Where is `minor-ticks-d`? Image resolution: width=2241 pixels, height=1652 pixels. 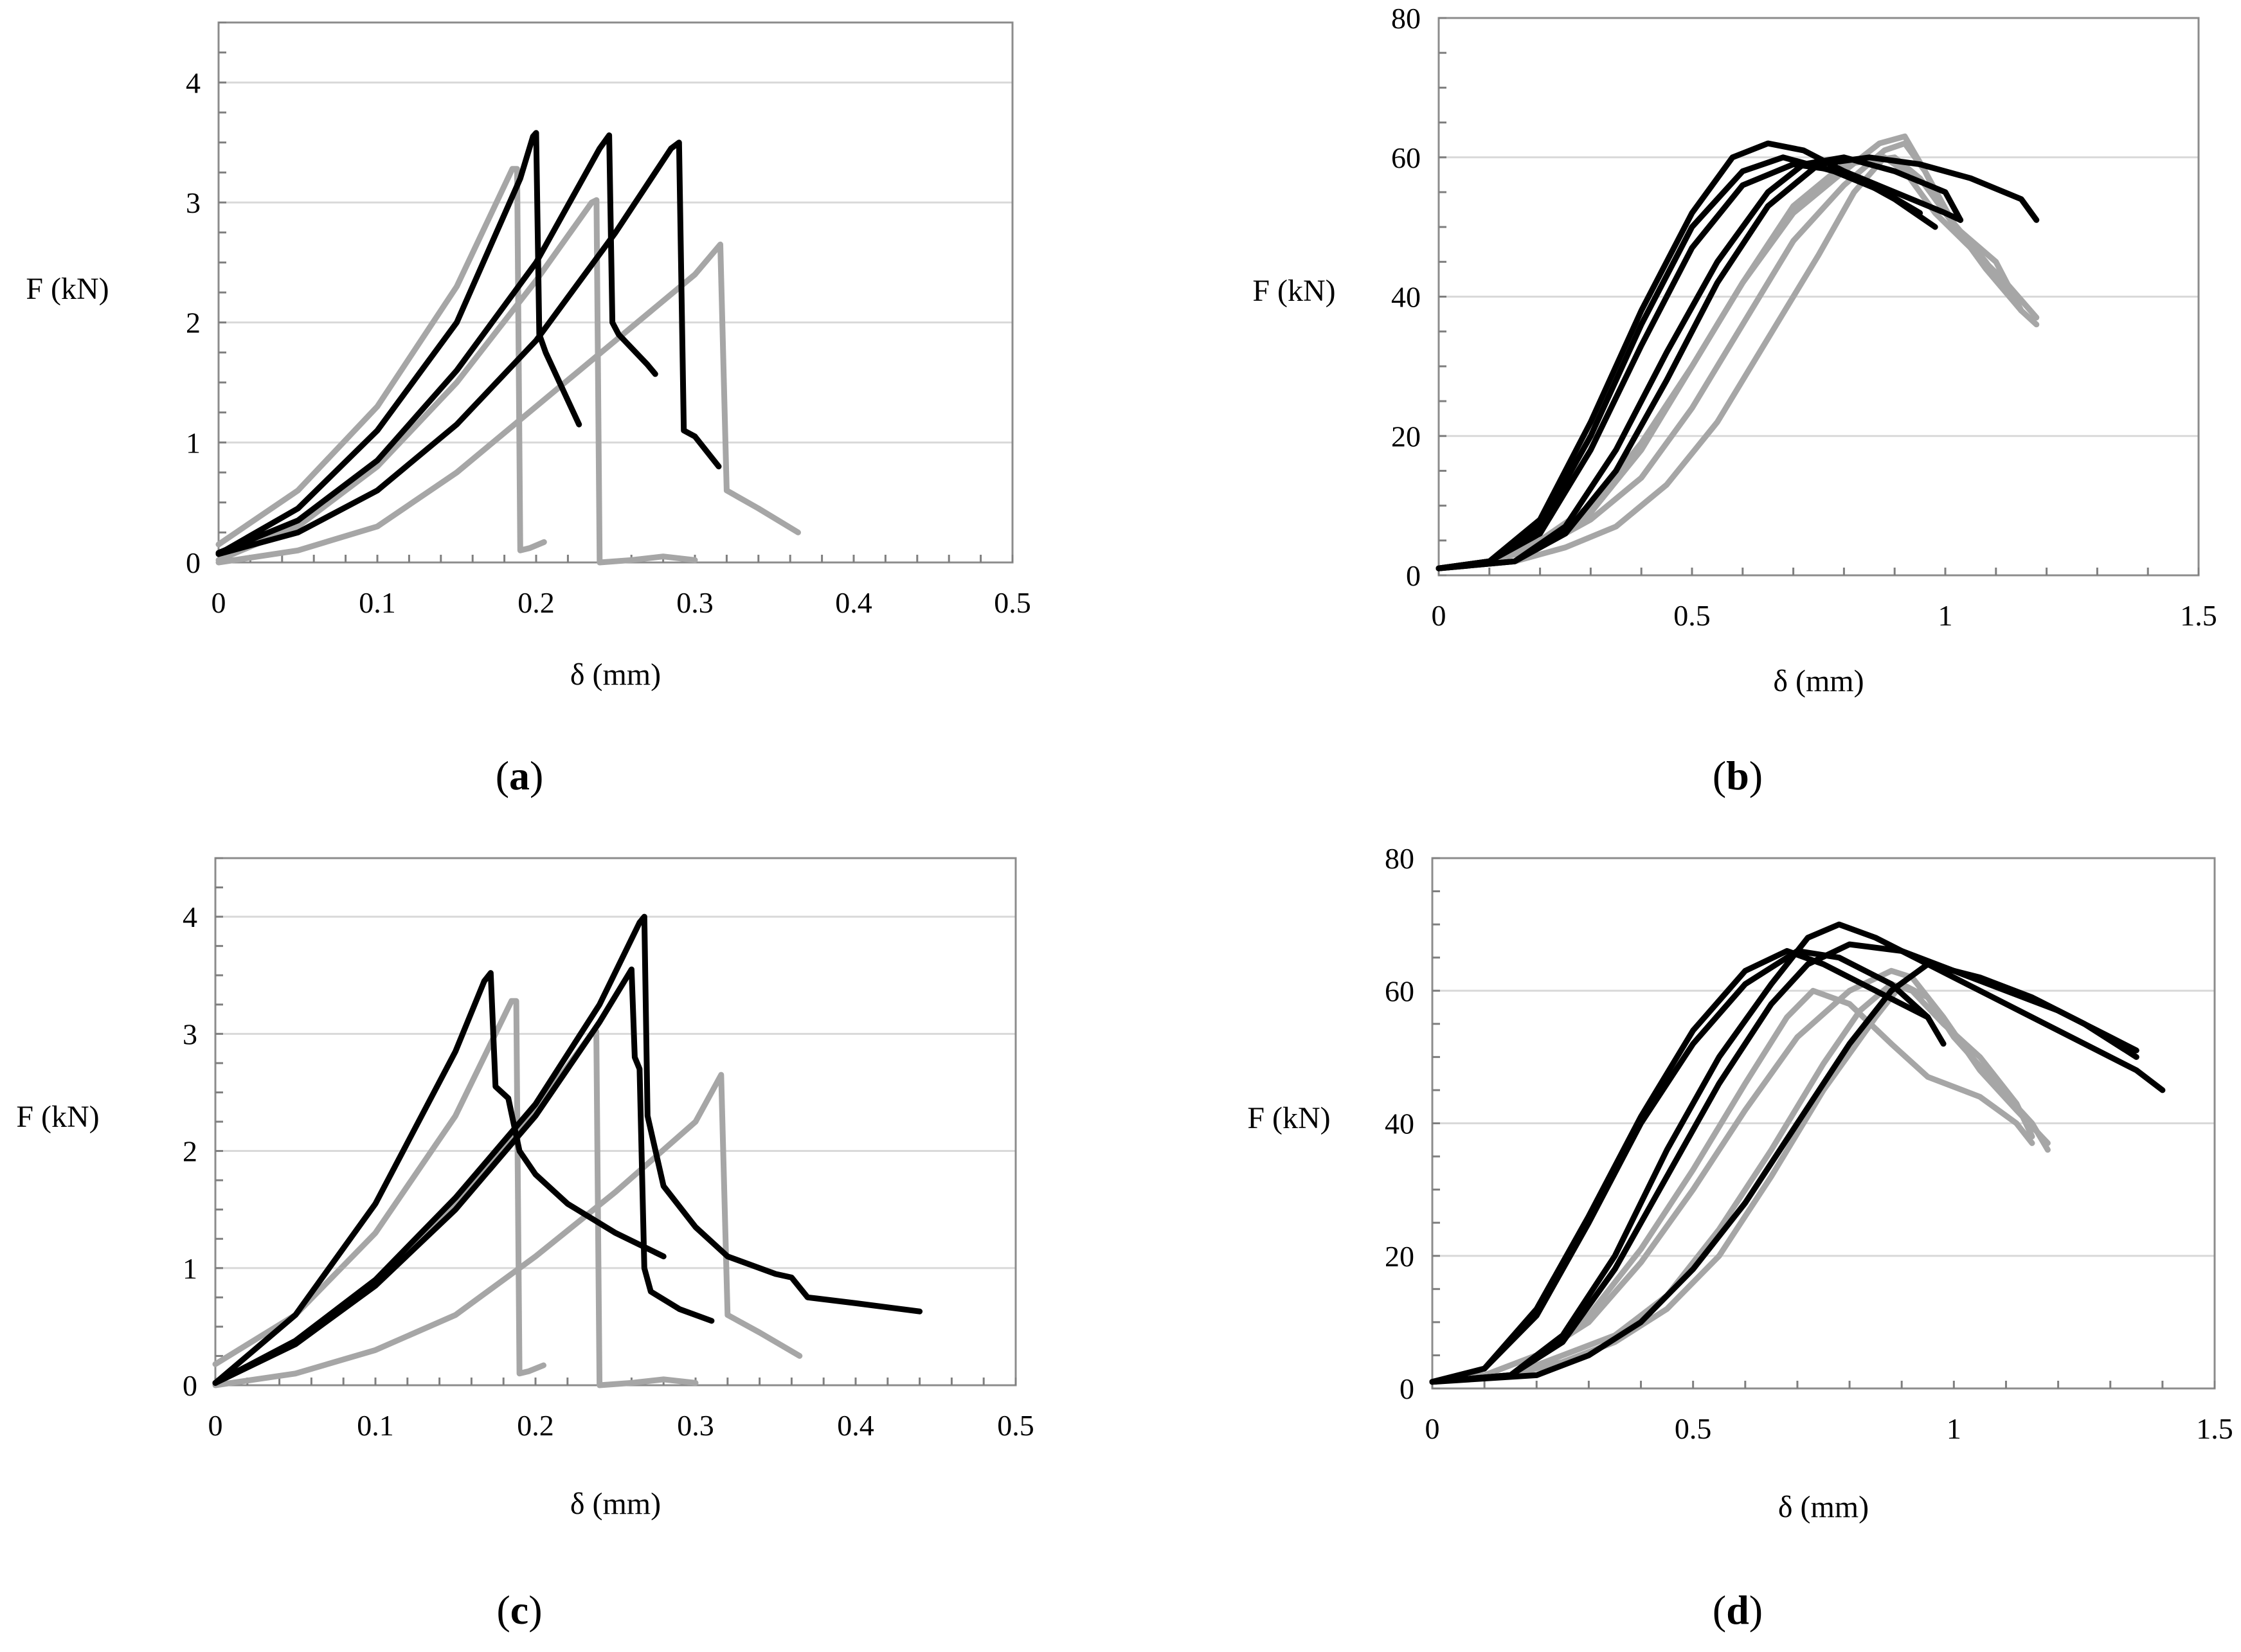
minor-ticks-d is located at coordinates (1824, 1123).